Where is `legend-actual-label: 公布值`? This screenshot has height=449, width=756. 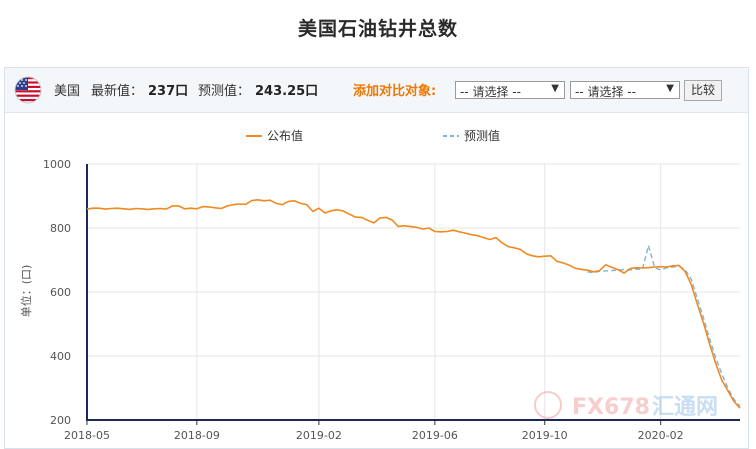
legend-actual-label: 公布值 is located at coordinates (285, 135).